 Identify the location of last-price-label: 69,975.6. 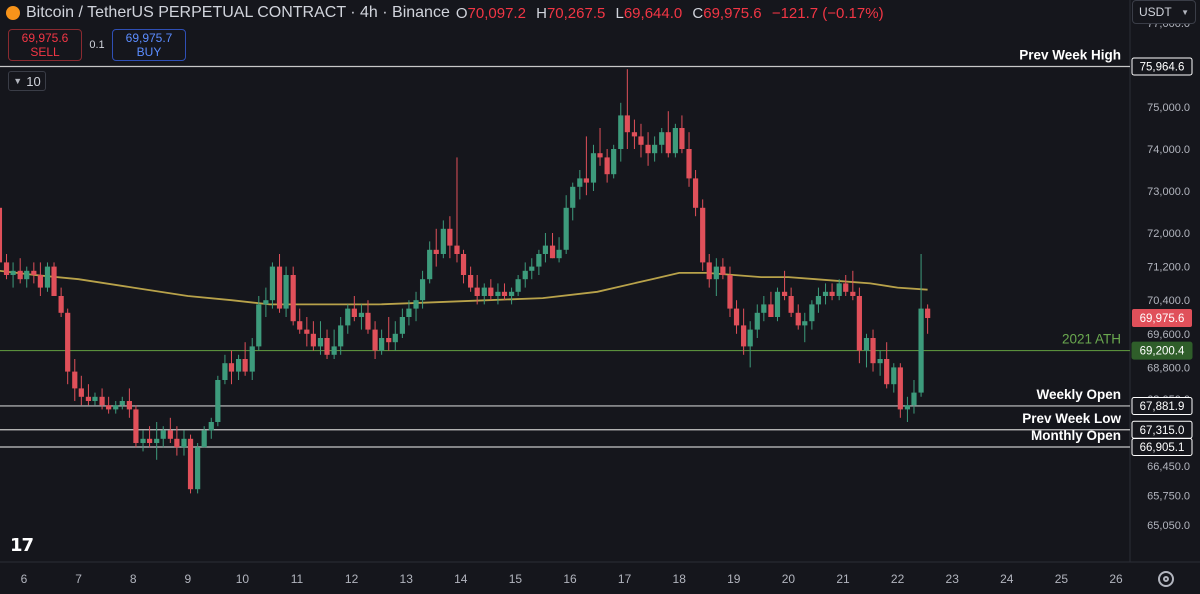
(1162, 319).